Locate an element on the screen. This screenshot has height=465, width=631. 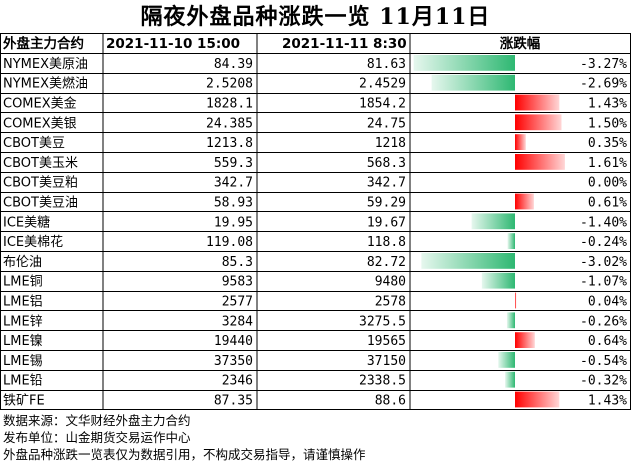
row-prev-value: 37350 is located at coordinates (233, 361).